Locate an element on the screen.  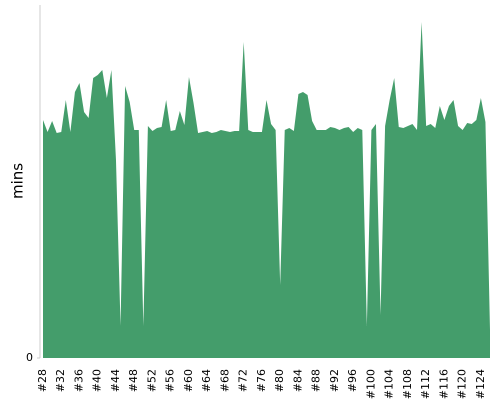
x-tick-label: #80 is located at coordinates (279, 380).